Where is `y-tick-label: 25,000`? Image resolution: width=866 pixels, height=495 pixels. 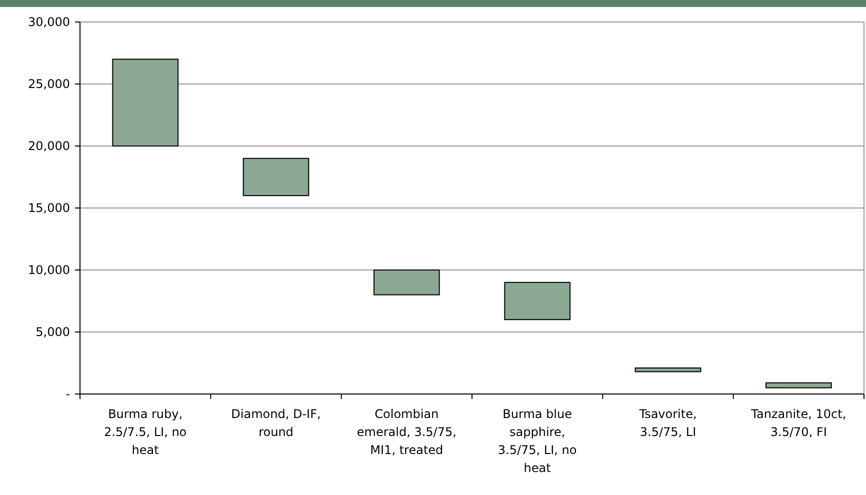 y-tick-label: 25,000 is located at coordinates (49, 84).